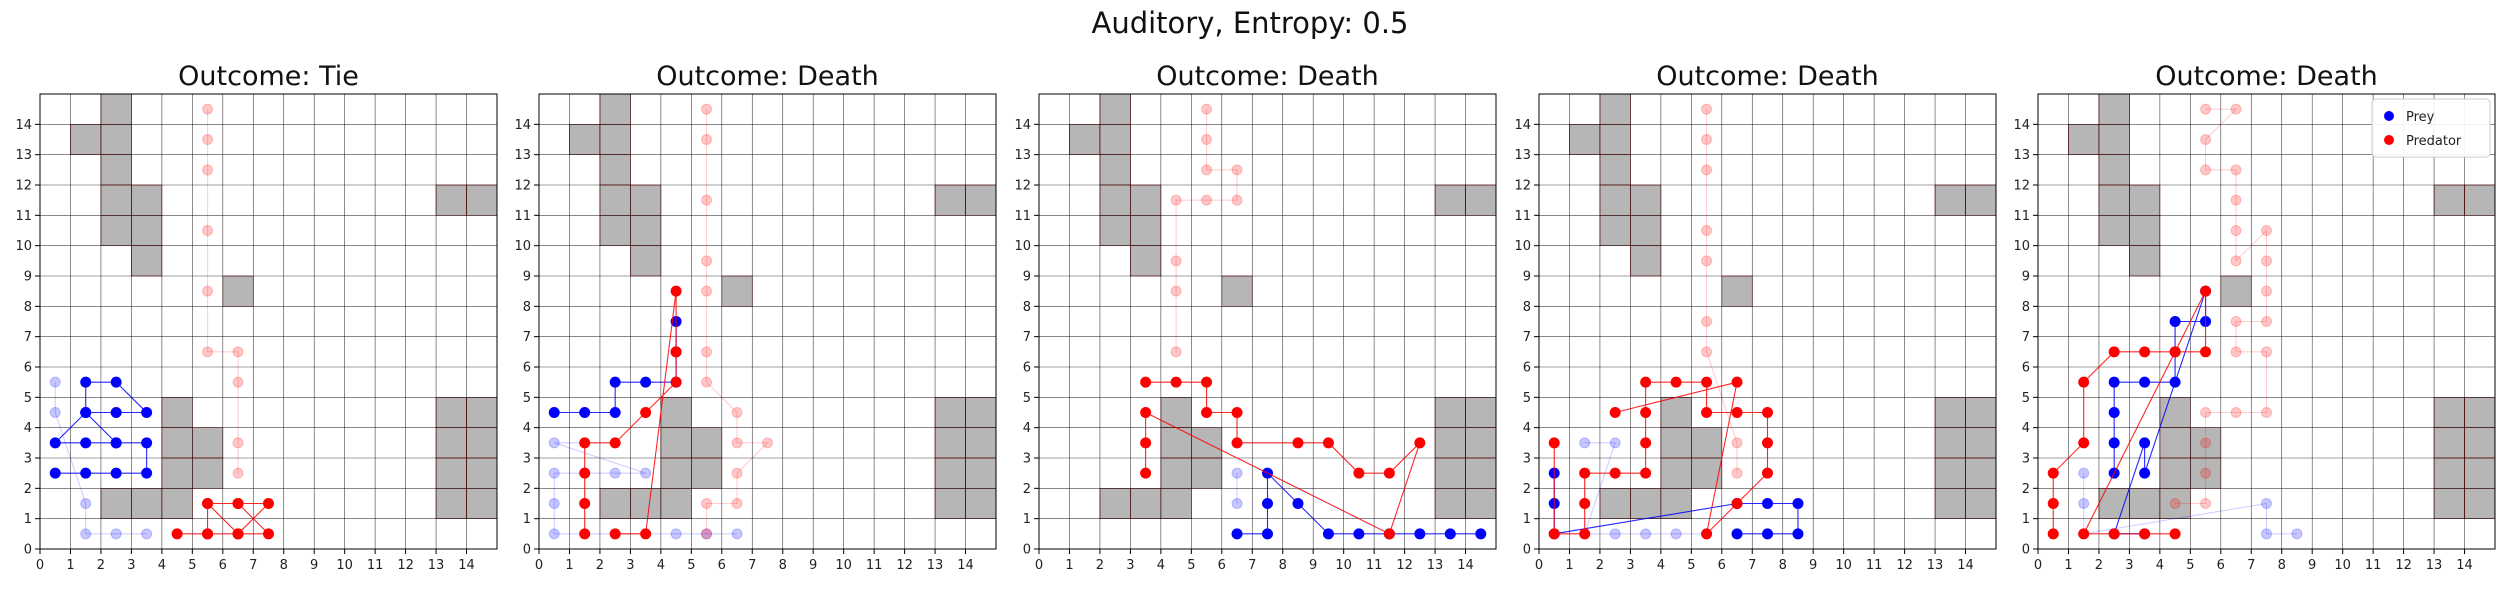  I want to click on x-tick-label: 11, so click(1374, 565).